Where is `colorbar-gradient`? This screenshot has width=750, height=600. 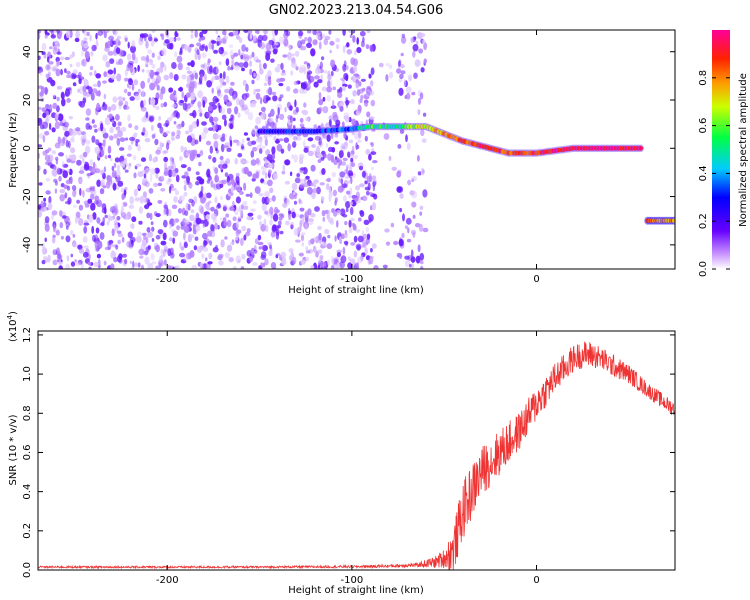 colorbar-gradient is located at coordinates (721, 149).